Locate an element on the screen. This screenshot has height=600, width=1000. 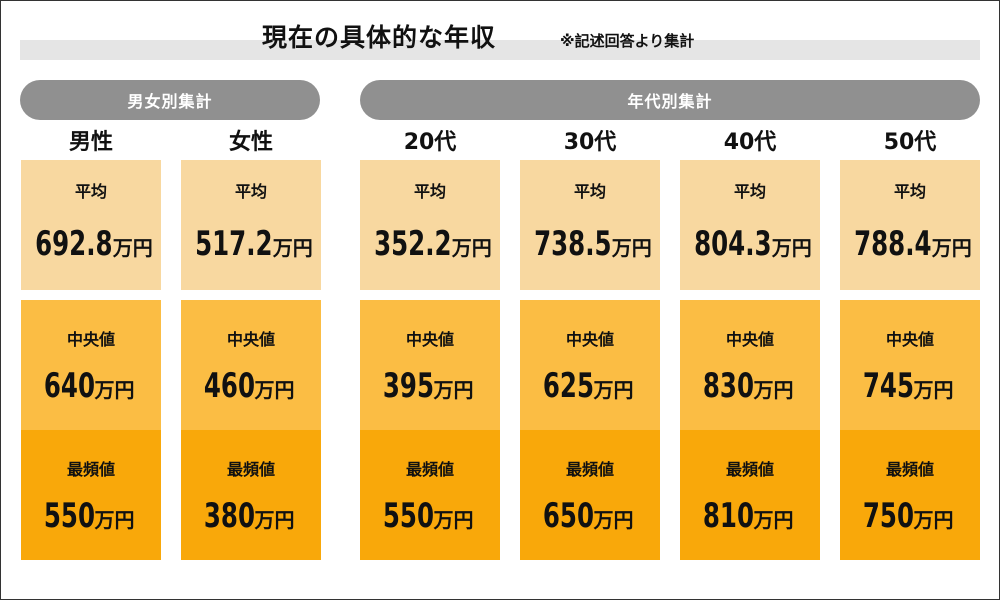
median-value: 640 万円 is located at coordinates (89, 386).